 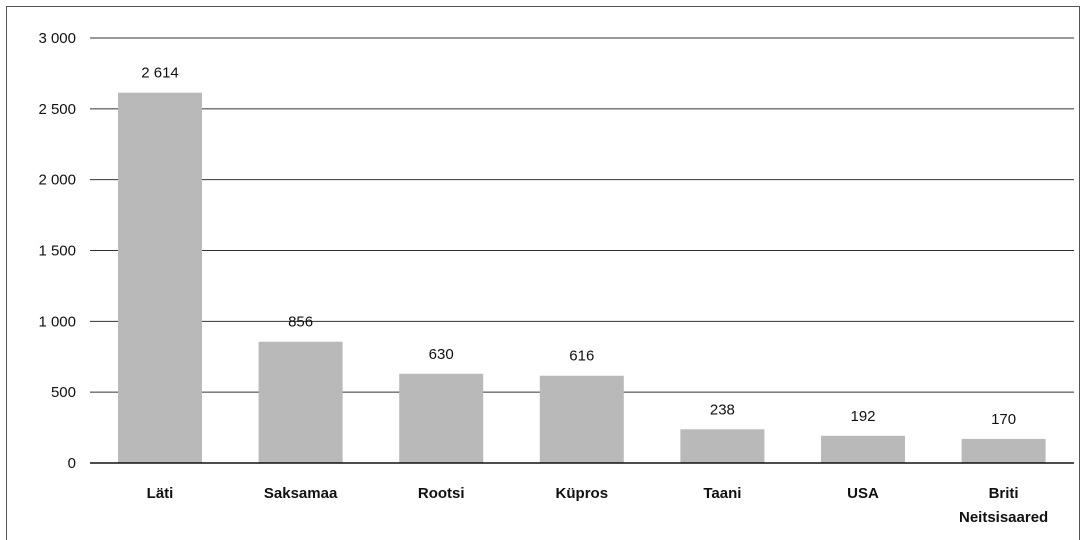 What do you see at coordinates (301, 493) in the screenshot?
I see `x-tick-label: Saksamaa` at bounding box center [301, 493].